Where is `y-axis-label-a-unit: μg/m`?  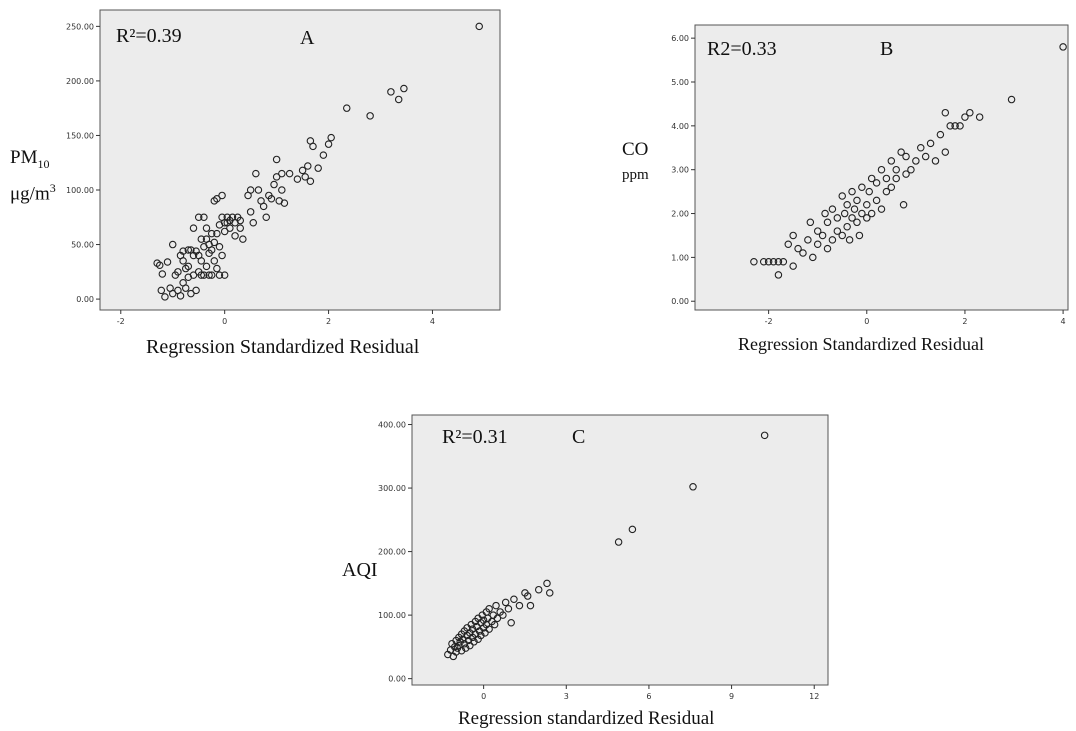
y-axis-label-a-unit: μg/m is located at coordinates (30, 194).